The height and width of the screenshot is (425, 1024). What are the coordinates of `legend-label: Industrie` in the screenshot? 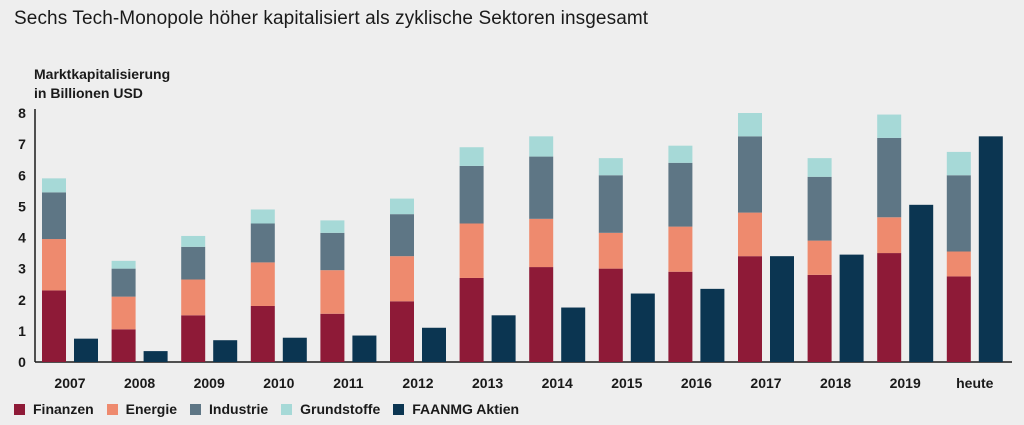 It's located at (239, 409).